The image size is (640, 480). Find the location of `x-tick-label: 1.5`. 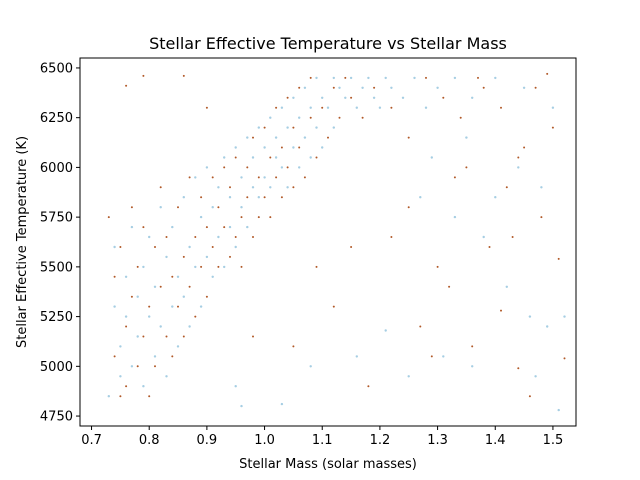

x-tick-label: 1.5 is located at coordinates (553, 440).